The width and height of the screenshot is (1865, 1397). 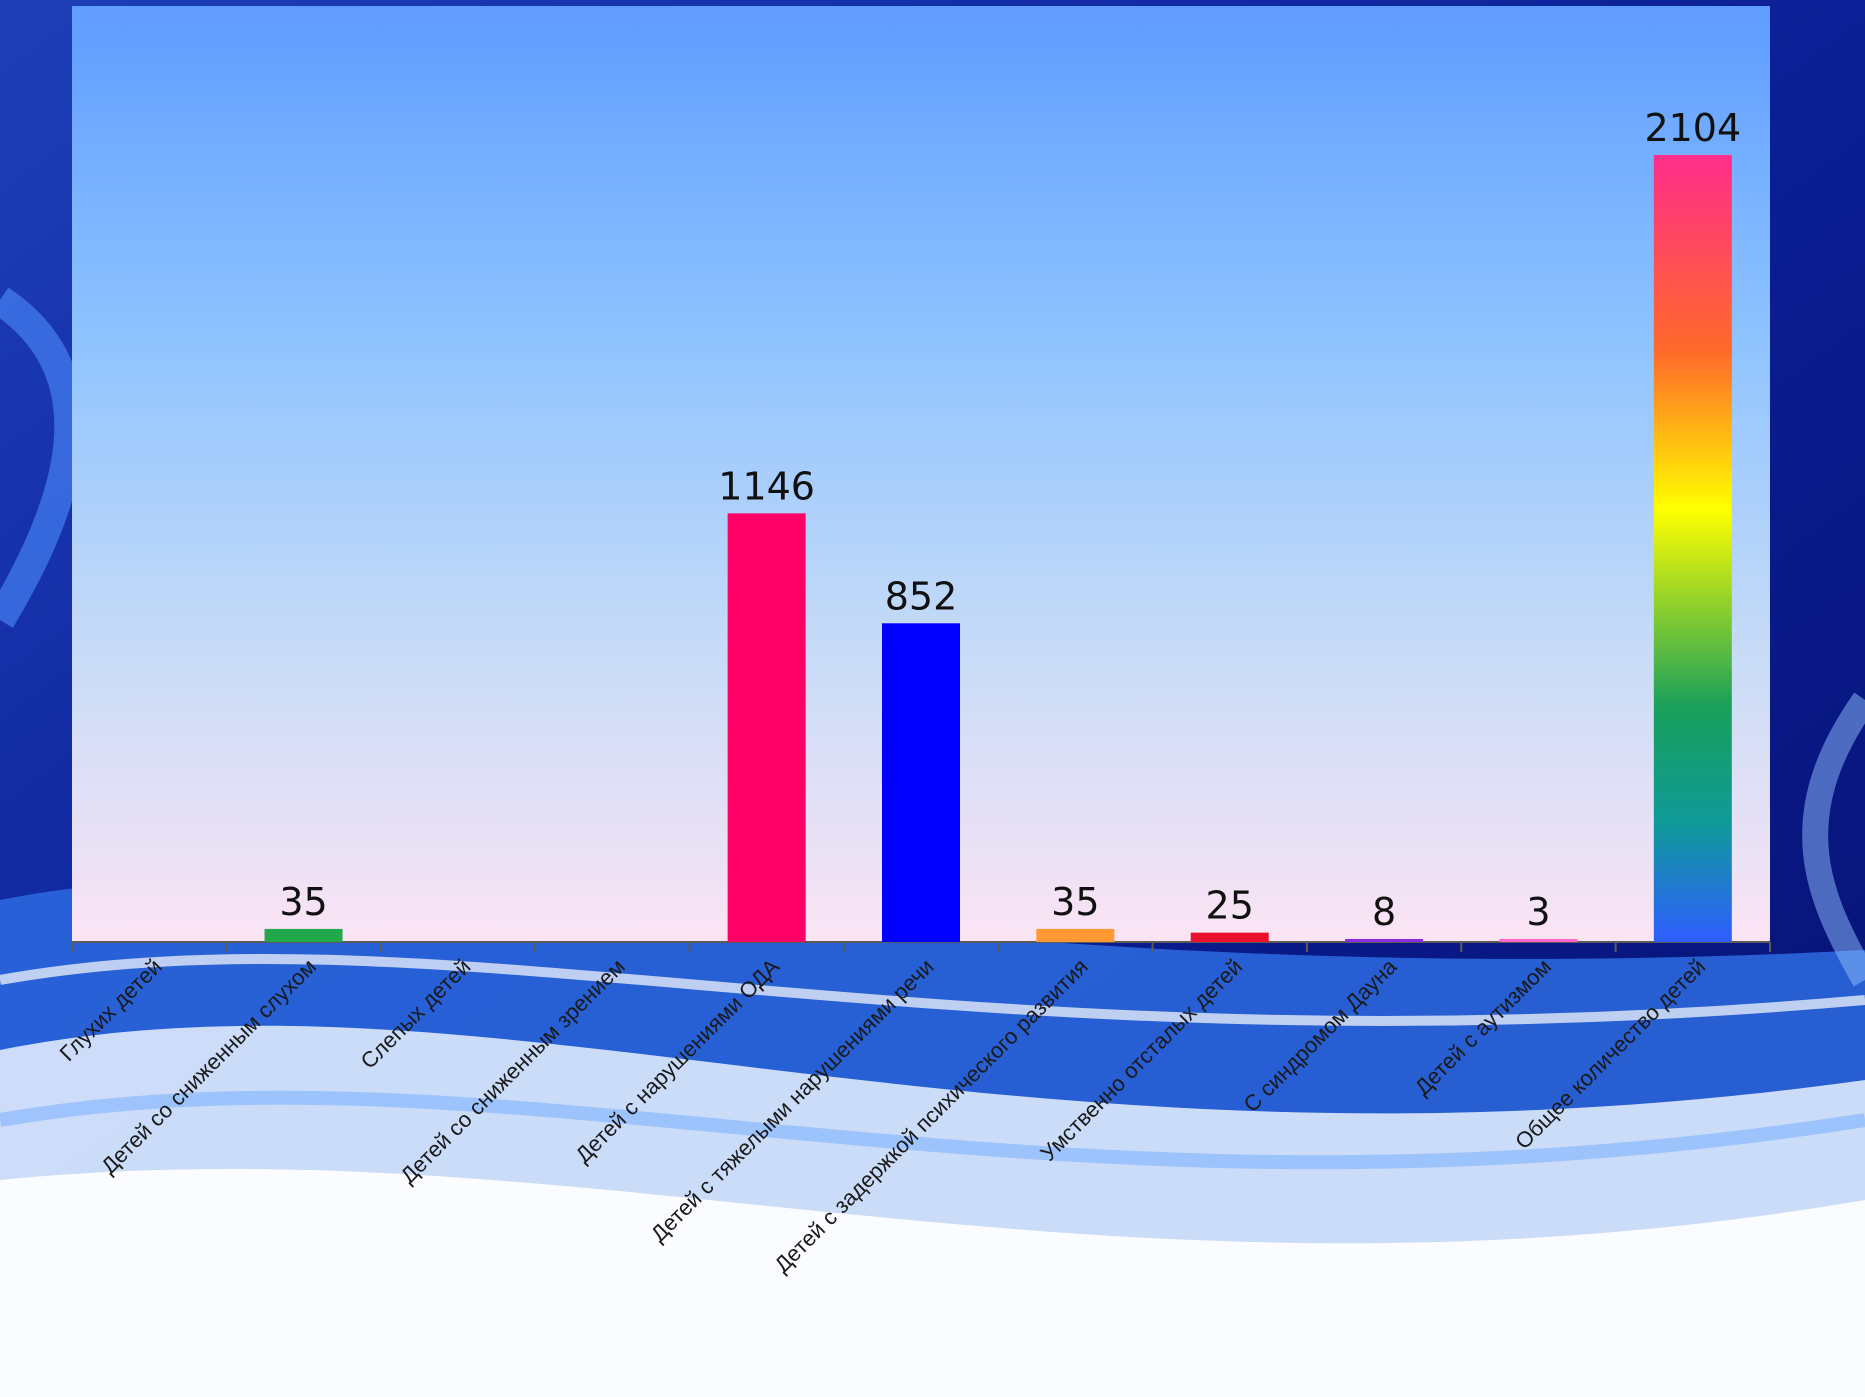 What do you see at coordinates (1384, 912) in the screenshot?
I see `data-label-9: 8` at bounding box center [1384, 912].